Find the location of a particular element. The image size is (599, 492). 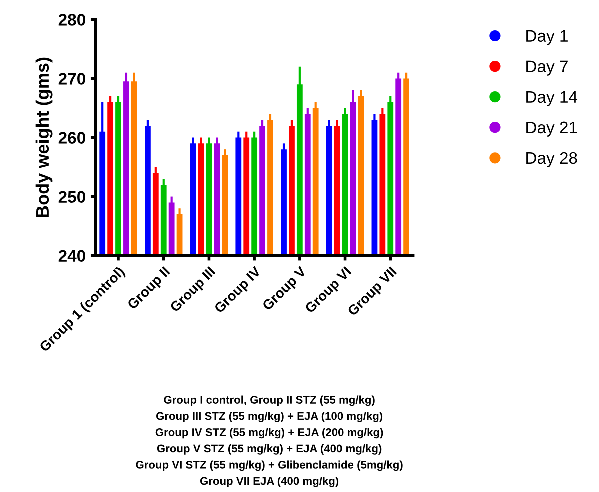

text: Group IV STZ (55 mg/kg) + EJA (200 mg/kg) is located at coordinates (270, 433).